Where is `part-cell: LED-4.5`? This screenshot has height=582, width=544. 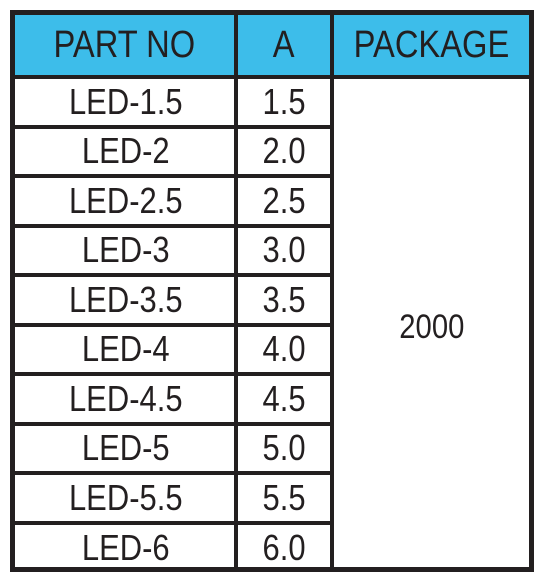 part-cell: LED-4.5 is located at coordinates (126, 399).